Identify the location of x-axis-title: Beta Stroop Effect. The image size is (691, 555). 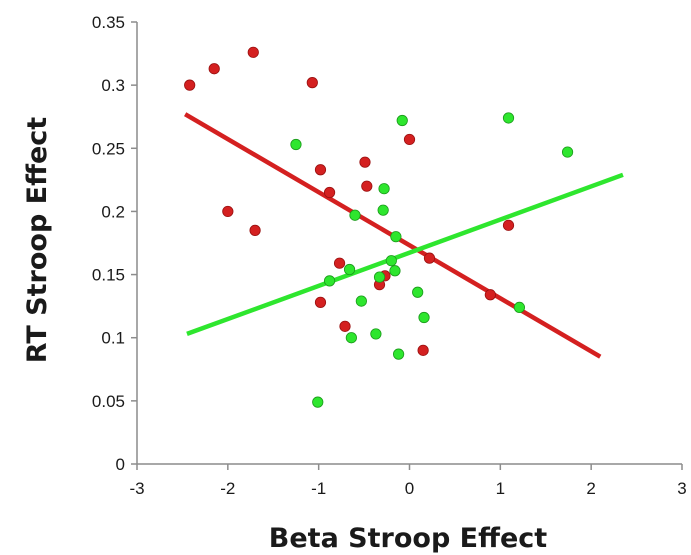
(408, 538).